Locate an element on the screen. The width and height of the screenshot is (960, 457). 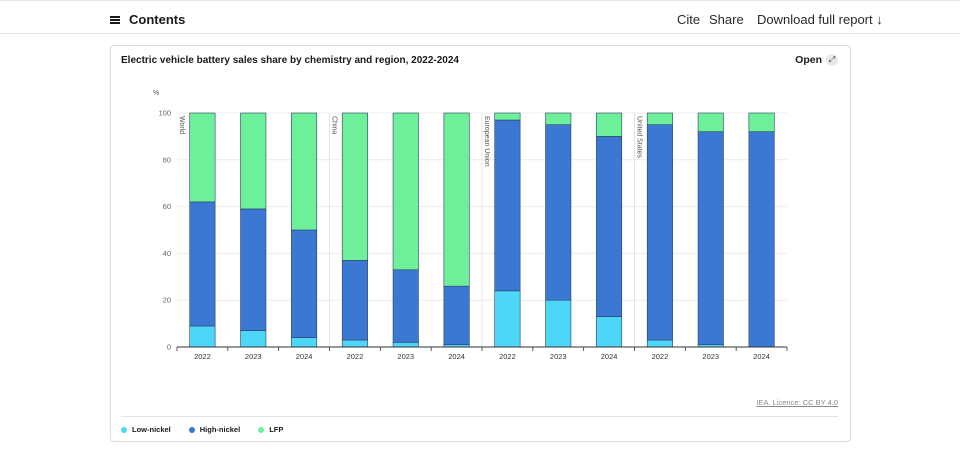
cite-link: Cite is located at coordinates (689, 19).